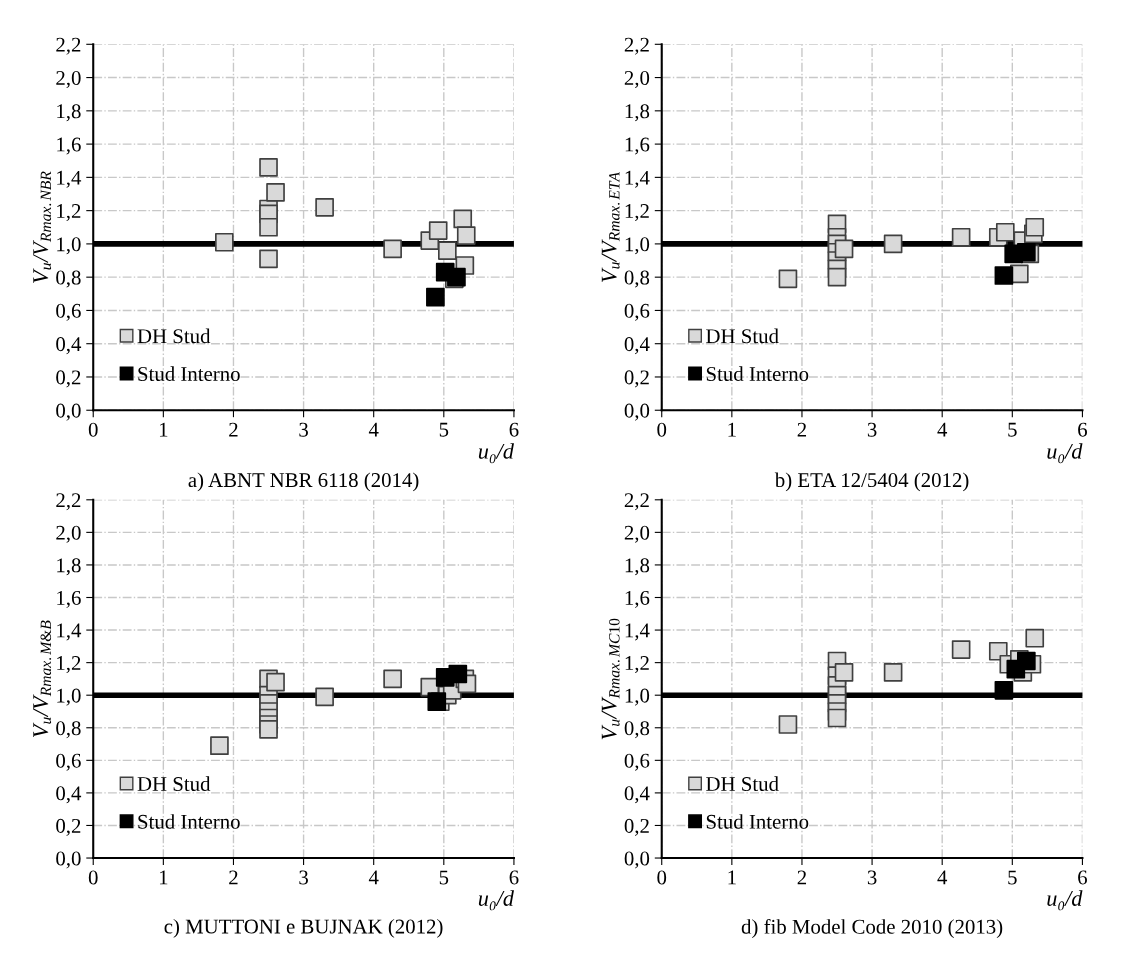 This screenshot has width=1137, height=963. I want to click on y-axis-title: V$_{u}$/V$_{Rmax.ETA}$, so click(610, 226).